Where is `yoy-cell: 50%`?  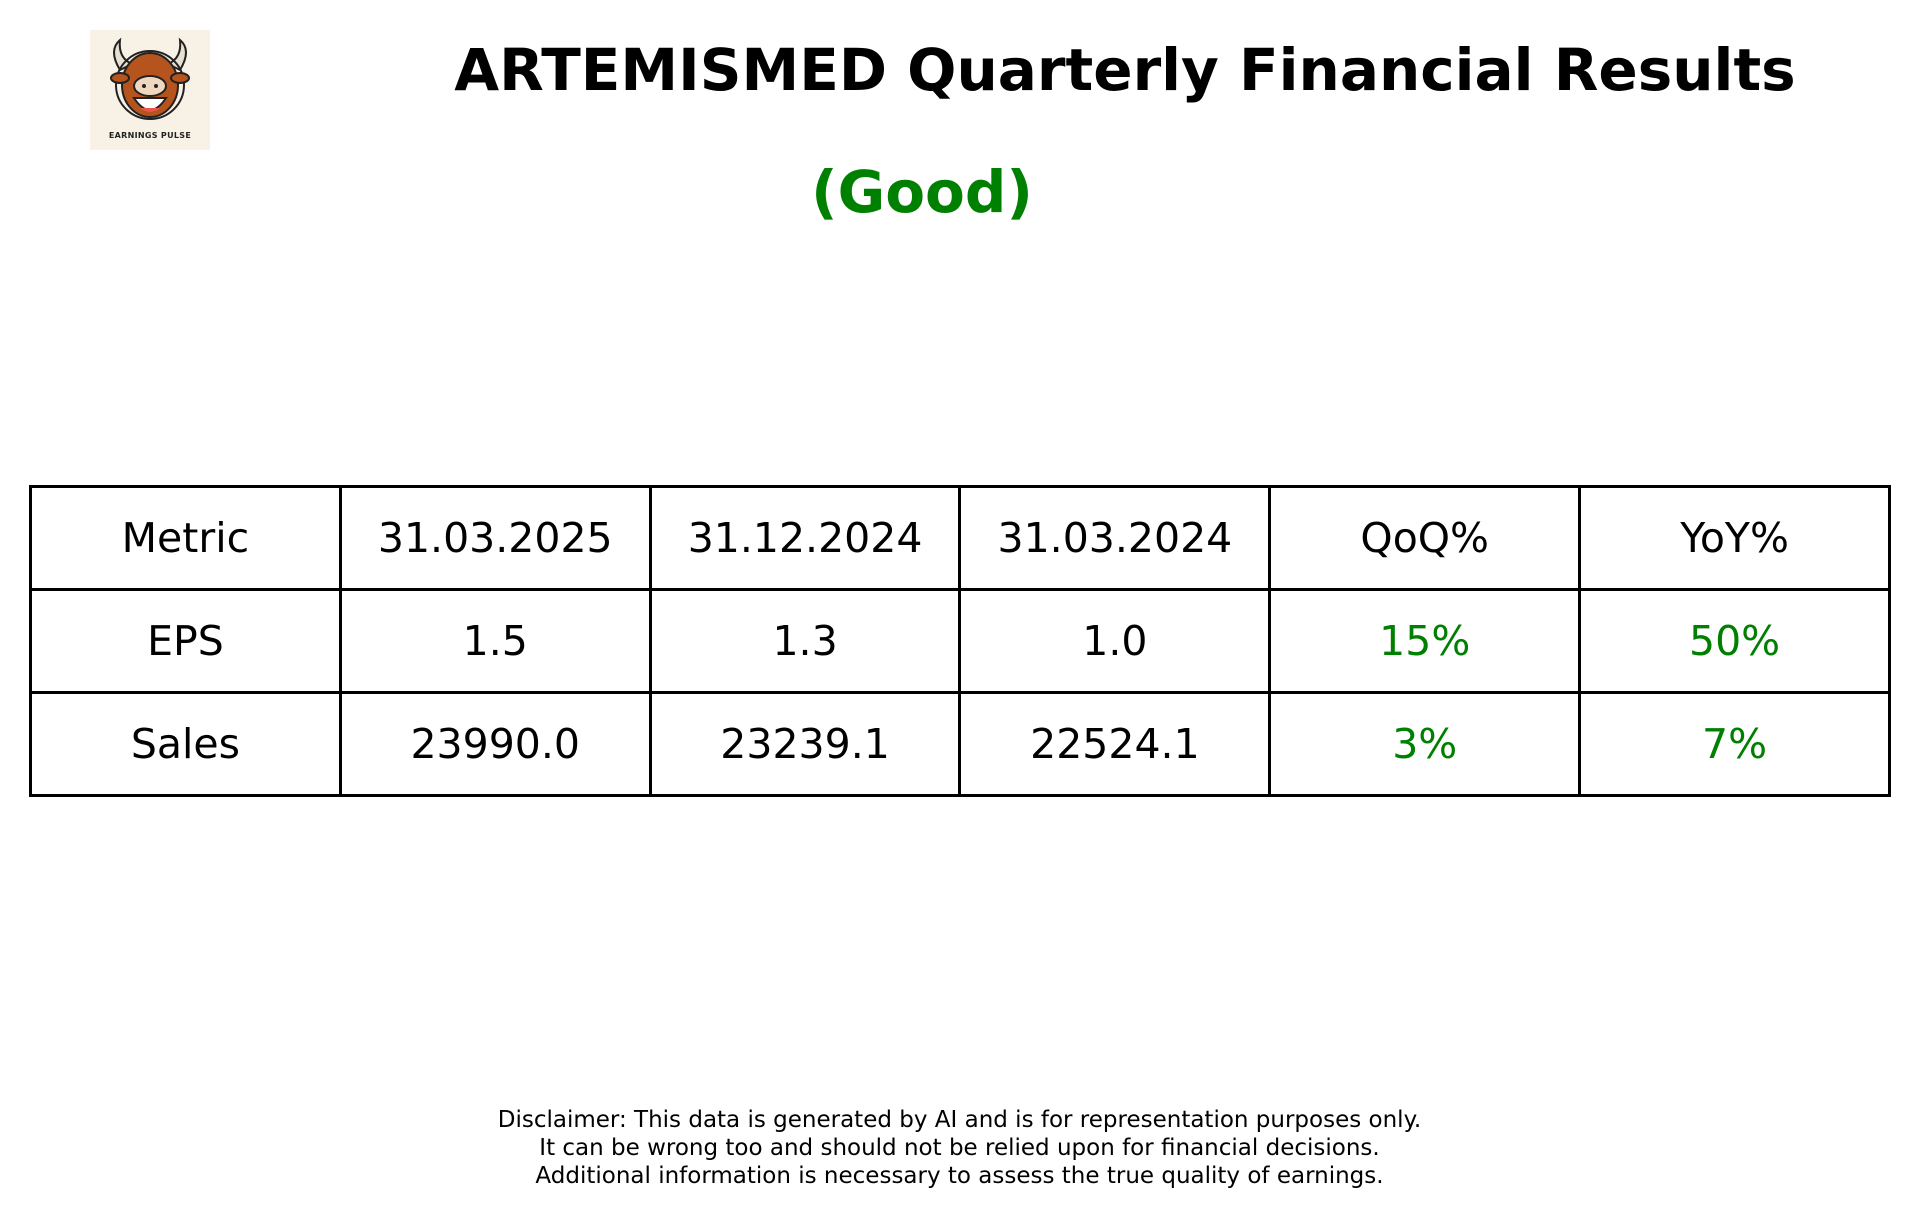
yoy-cell: 50% is located at coordinates (1734, 641).